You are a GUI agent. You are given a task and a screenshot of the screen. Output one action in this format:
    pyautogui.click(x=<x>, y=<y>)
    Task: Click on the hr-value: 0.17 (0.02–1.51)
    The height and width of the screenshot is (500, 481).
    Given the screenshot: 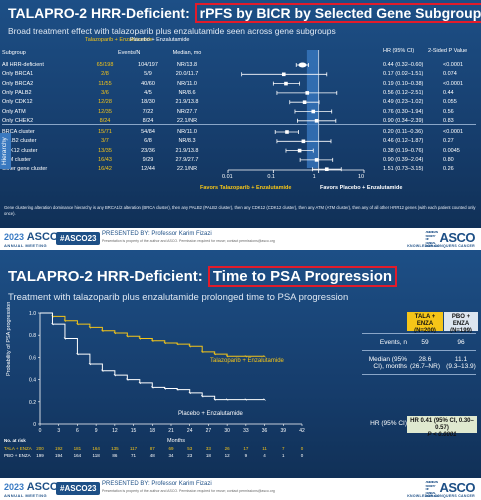 What is the action you would take?
    pyautogui.click(x=403, y=74)
    